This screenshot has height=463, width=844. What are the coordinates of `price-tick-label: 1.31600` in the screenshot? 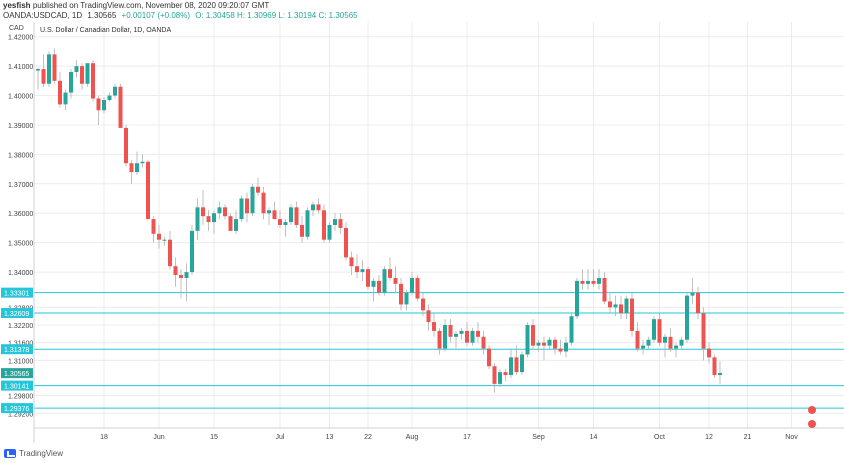 It's located at (20, 344).